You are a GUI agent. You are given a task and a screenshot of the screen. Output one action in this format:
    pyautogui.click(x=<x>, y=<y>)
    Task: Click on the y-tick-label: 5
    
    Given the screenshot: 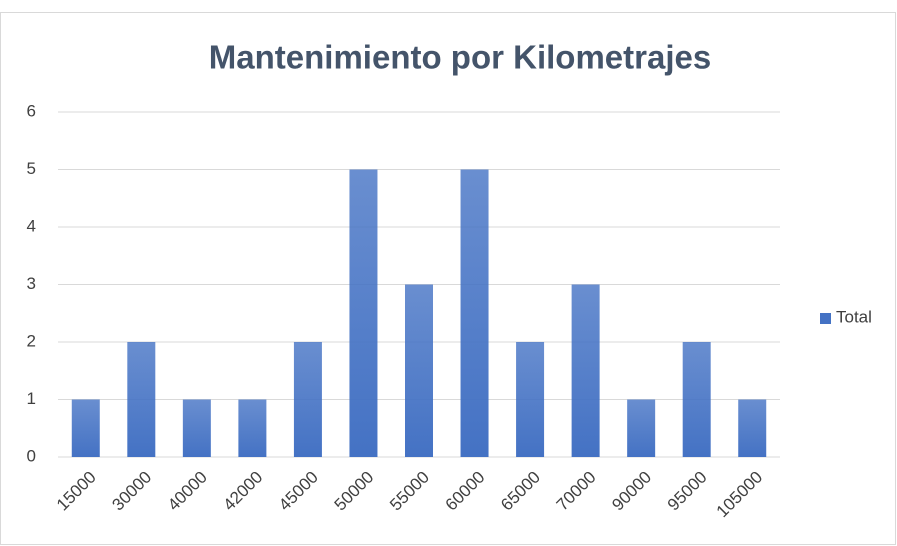 What is the action you would take?
    pyautogui.click(x=31, y=168)
    